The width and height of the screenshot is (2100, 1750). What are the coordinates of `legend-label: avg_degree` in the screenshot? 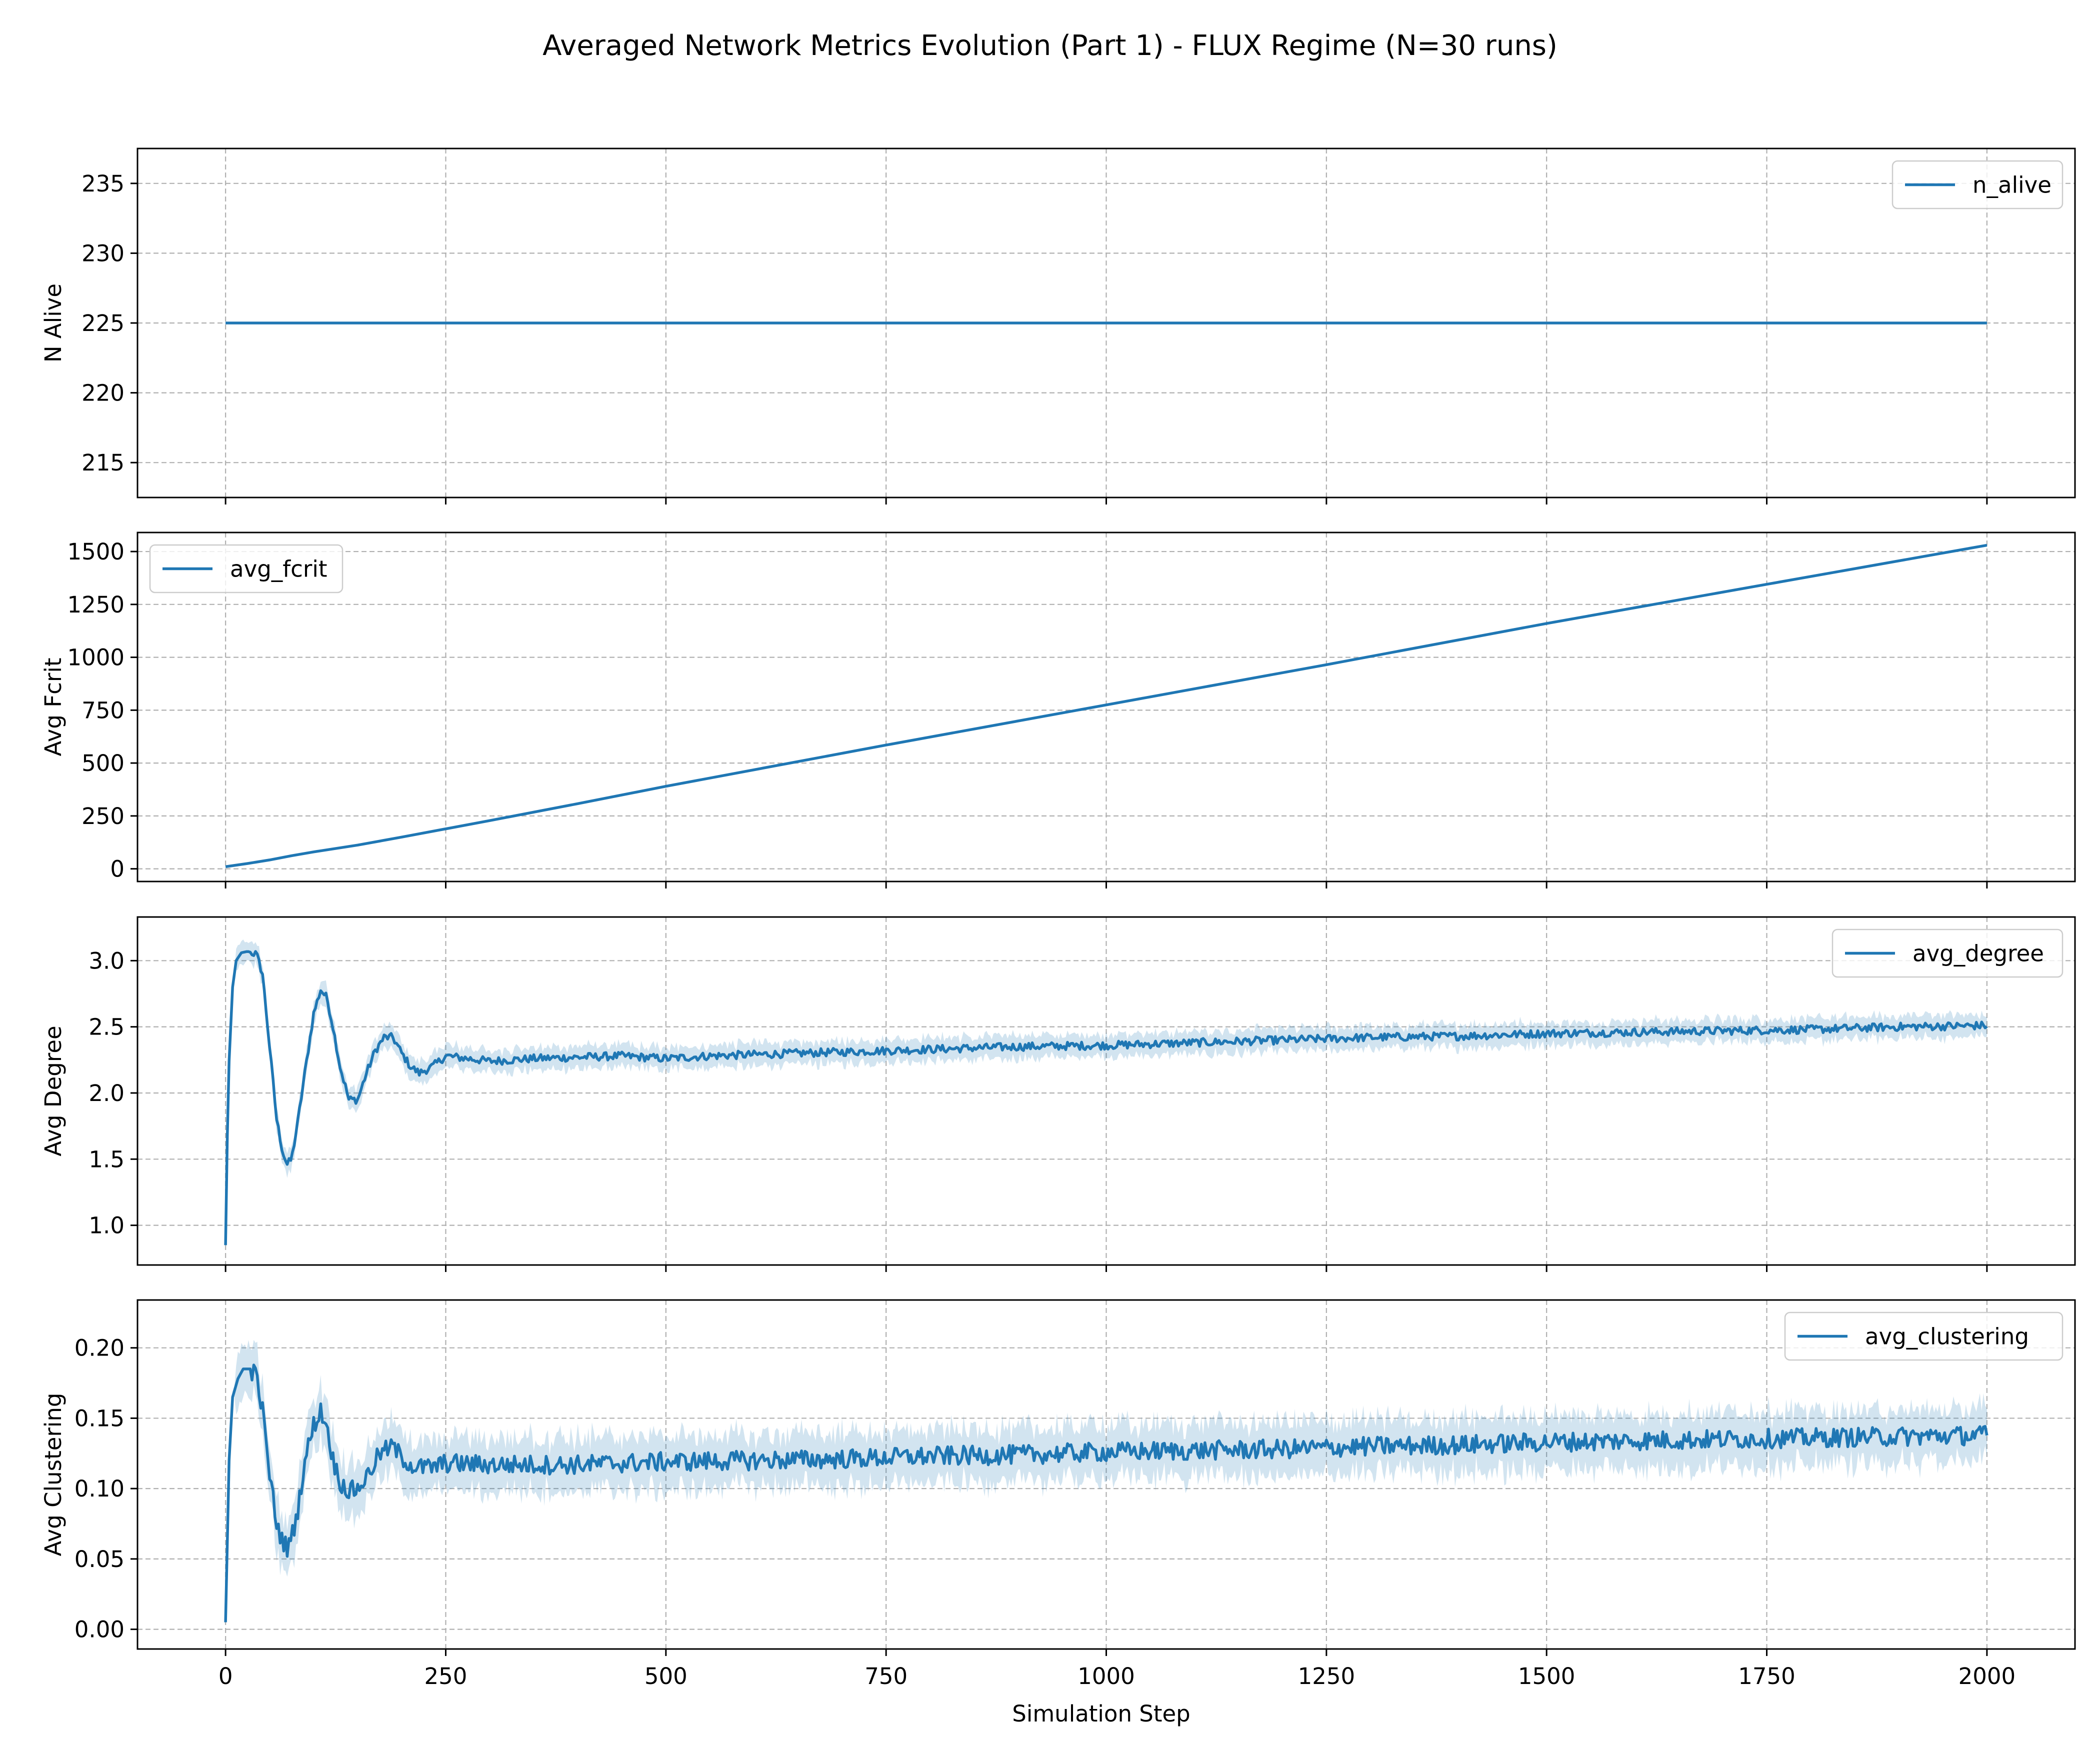 It's located at (1978, 953).